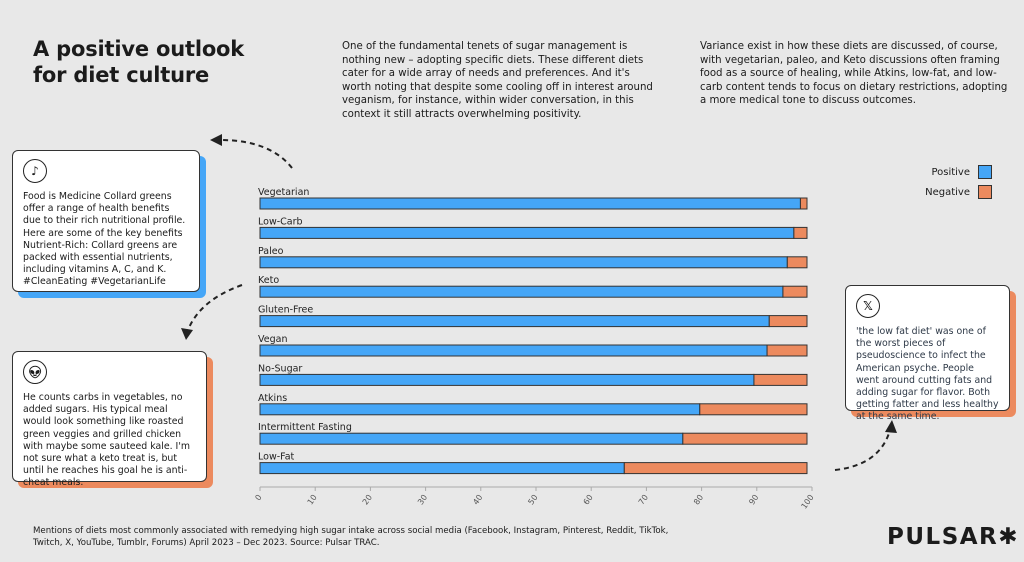 The height and width of the screenshot is (562, 1024). I want to click on category-label: Low-Fat, so click(276, 457).